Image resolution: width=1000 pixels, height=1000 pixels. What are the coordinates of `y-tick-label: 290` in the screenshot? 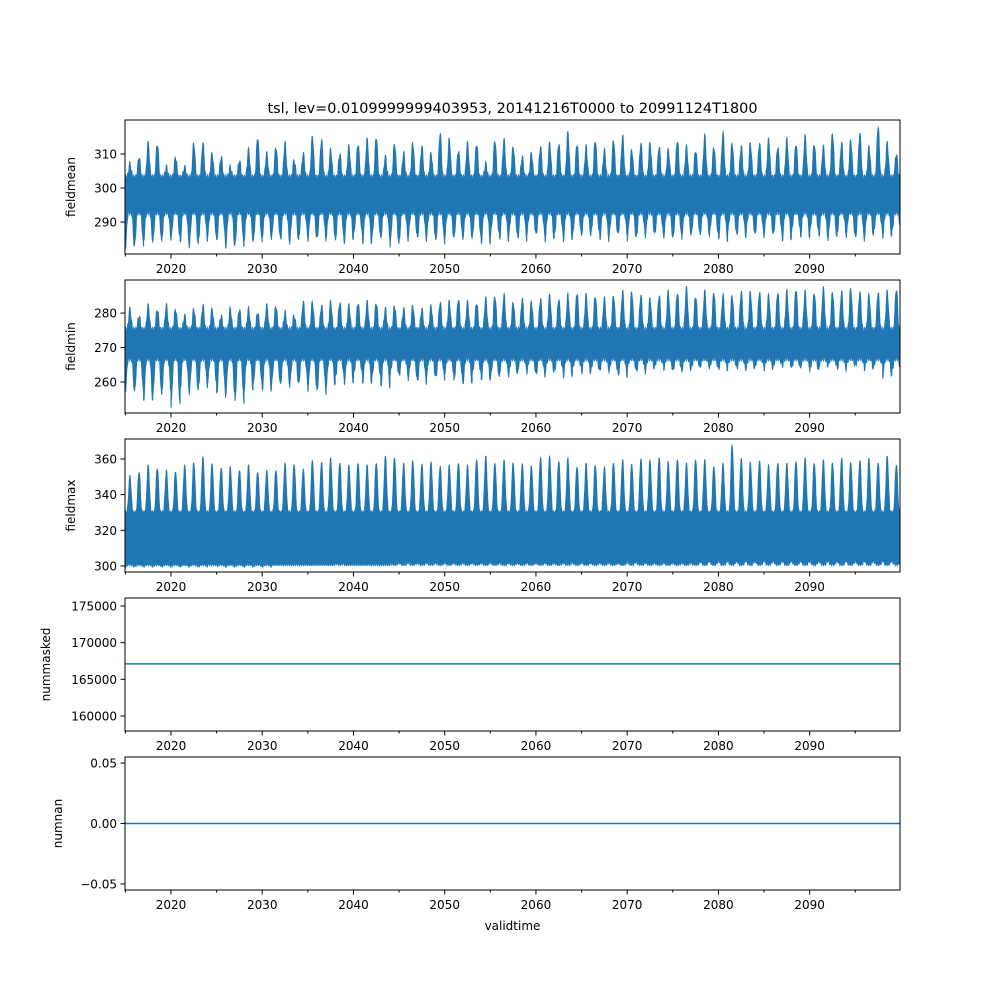 It's located at (105, 223).